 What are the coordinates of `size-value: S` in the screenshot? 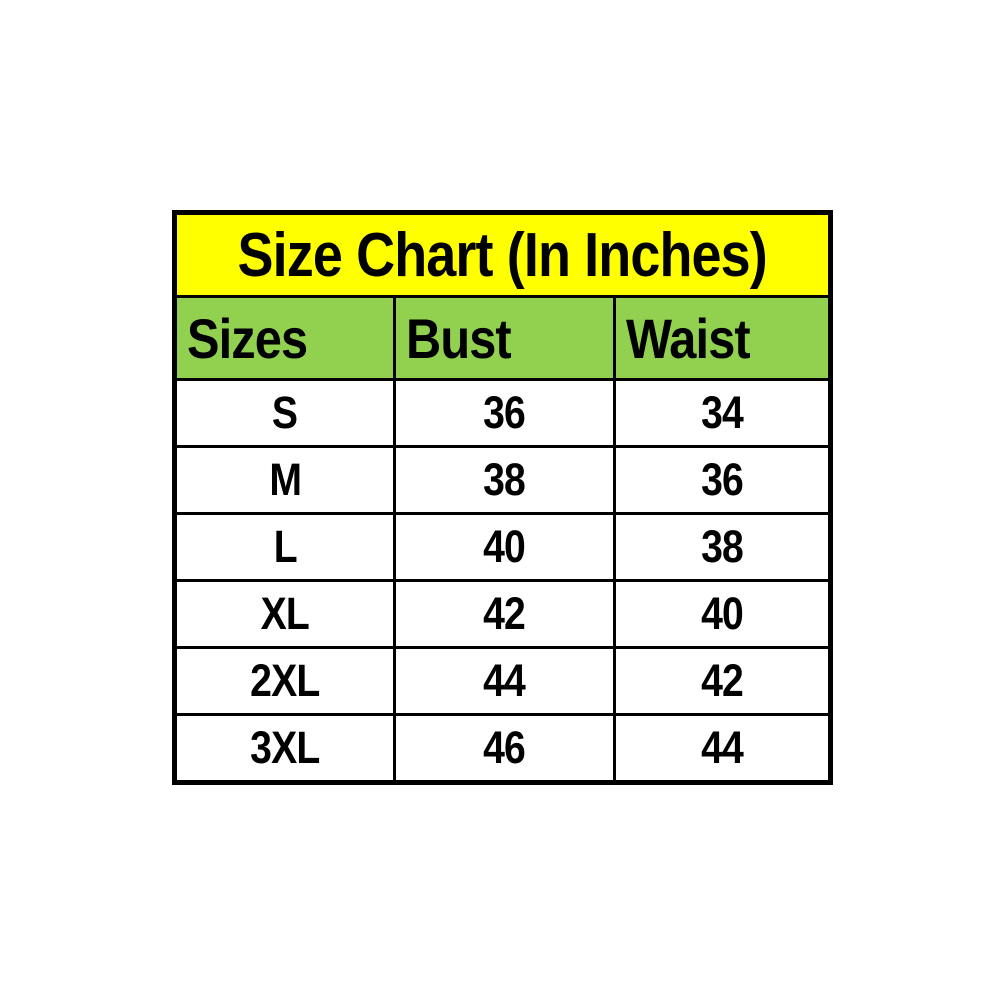 It's located at (285, 412).